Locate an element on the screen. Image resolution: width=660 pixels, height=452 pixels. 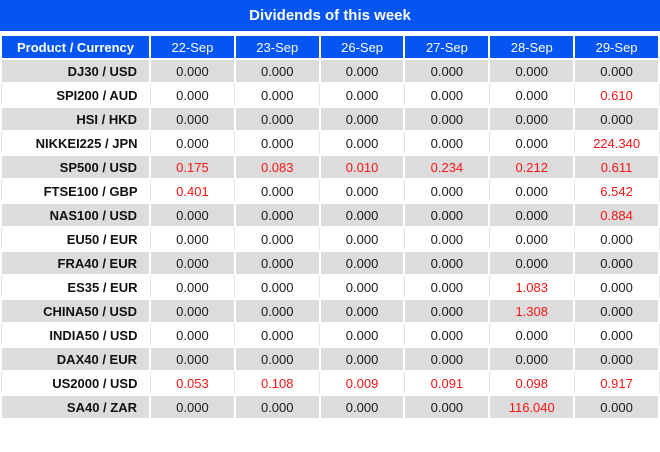
product-cell: SP500 / USD is located at coordinates (75, 167).